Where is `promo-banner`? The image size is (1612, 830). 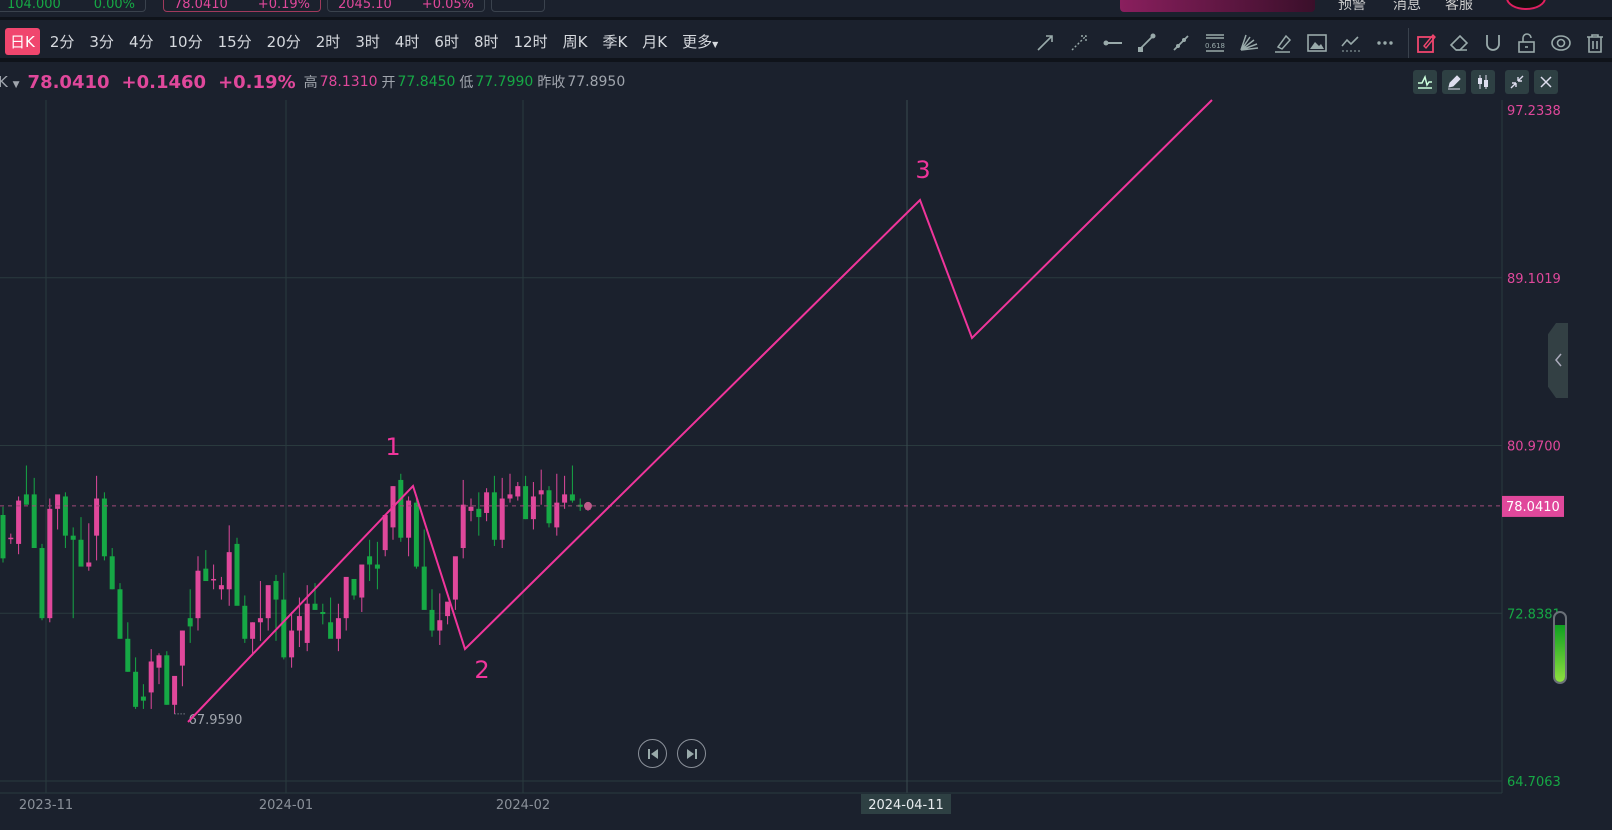
promo-banner is located at coordinates (1217, 6).